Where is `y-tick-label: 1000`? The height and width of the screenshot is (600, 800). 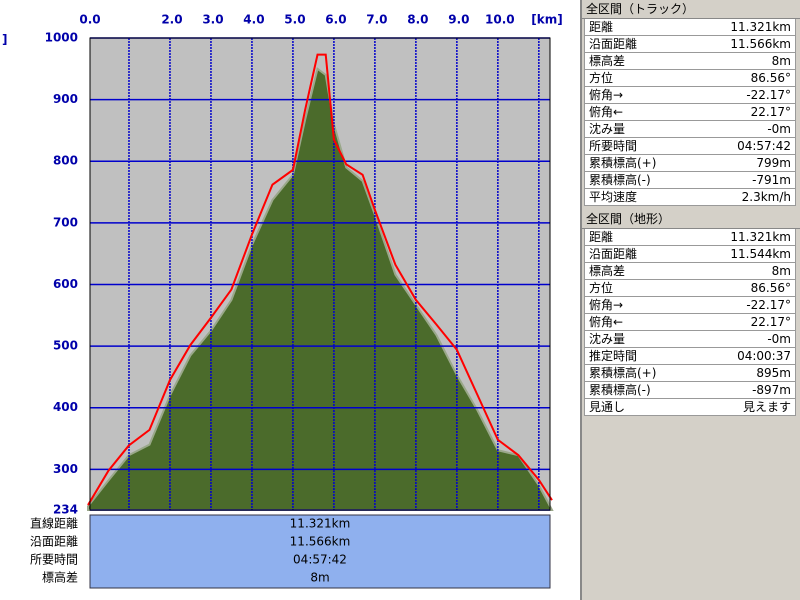 y-tick-label: 1000 is located at coordinates (61, 38).